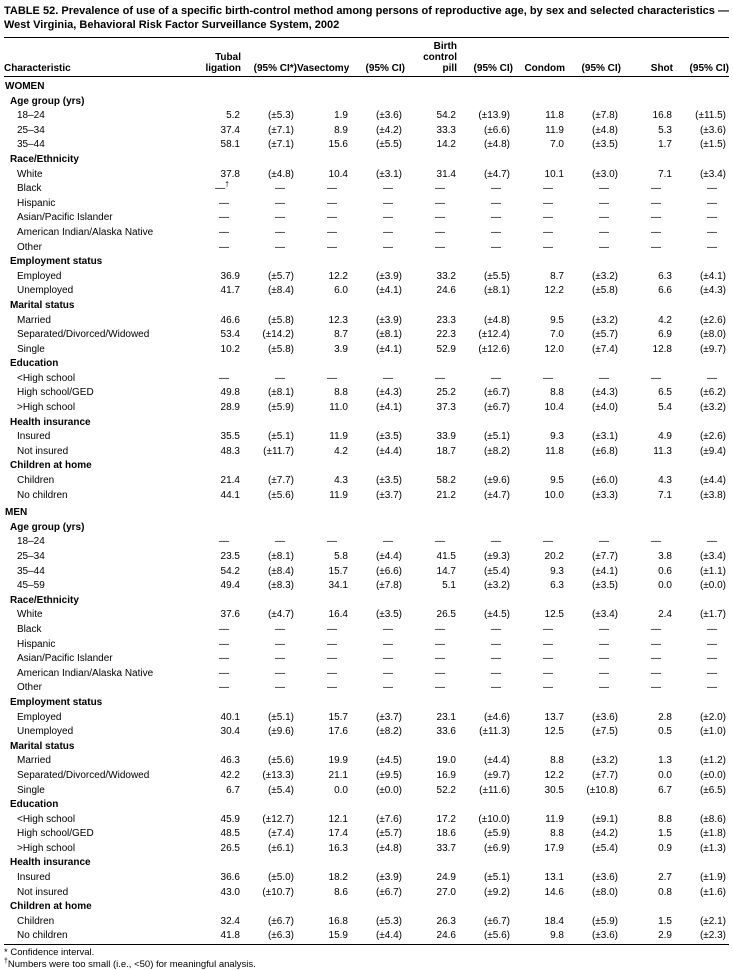  I want to click on value-cell: 37.3, so click(446, 408).